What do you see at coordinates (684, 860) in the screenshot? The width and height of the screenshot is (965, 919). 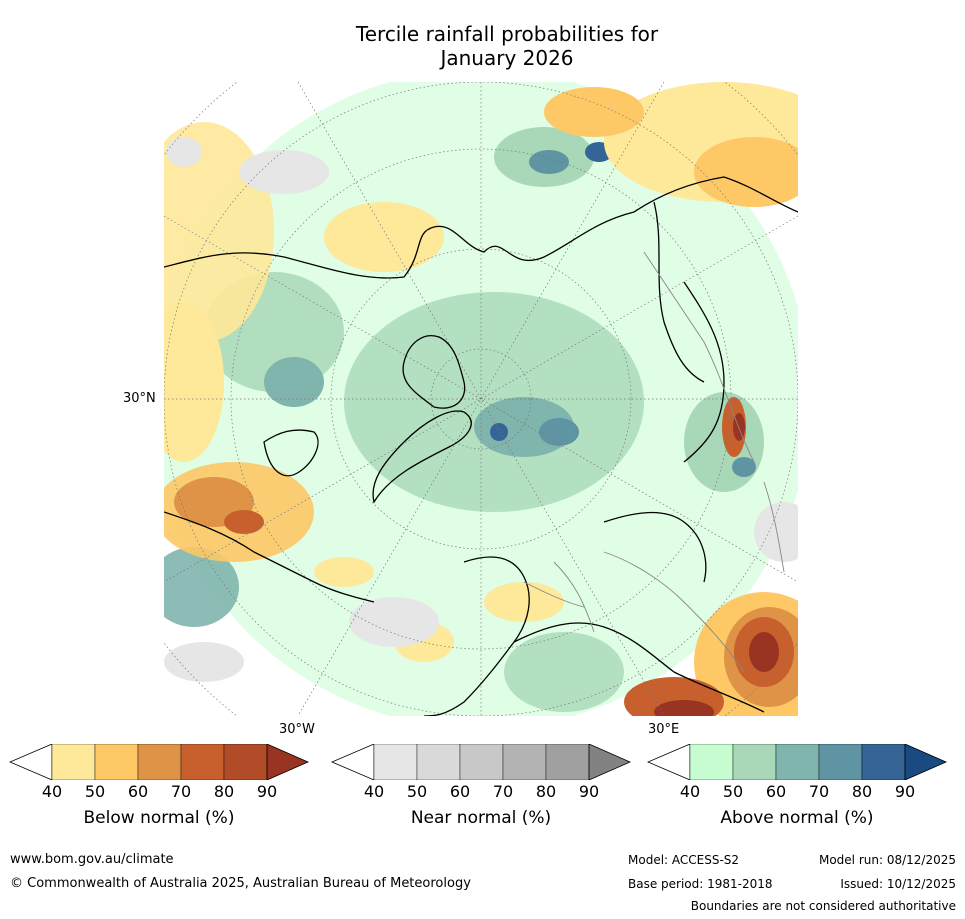 I see `model-name: Model: ACCESS-S2` at bounding box center [684, 860].